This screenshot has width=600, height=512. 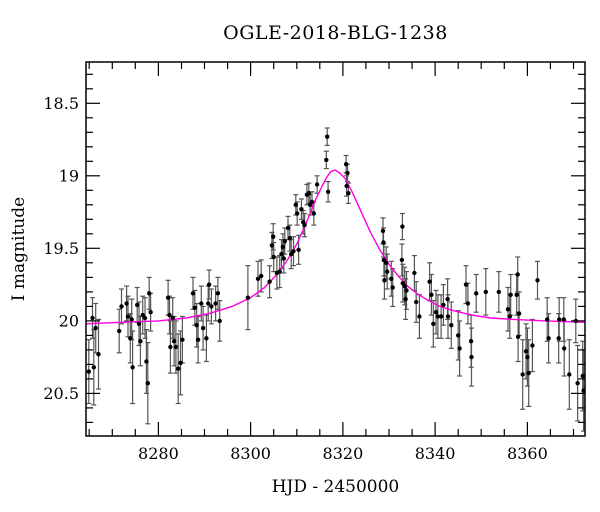 I want to click on x-tick-label: 8320, so click(x=343, y=453).